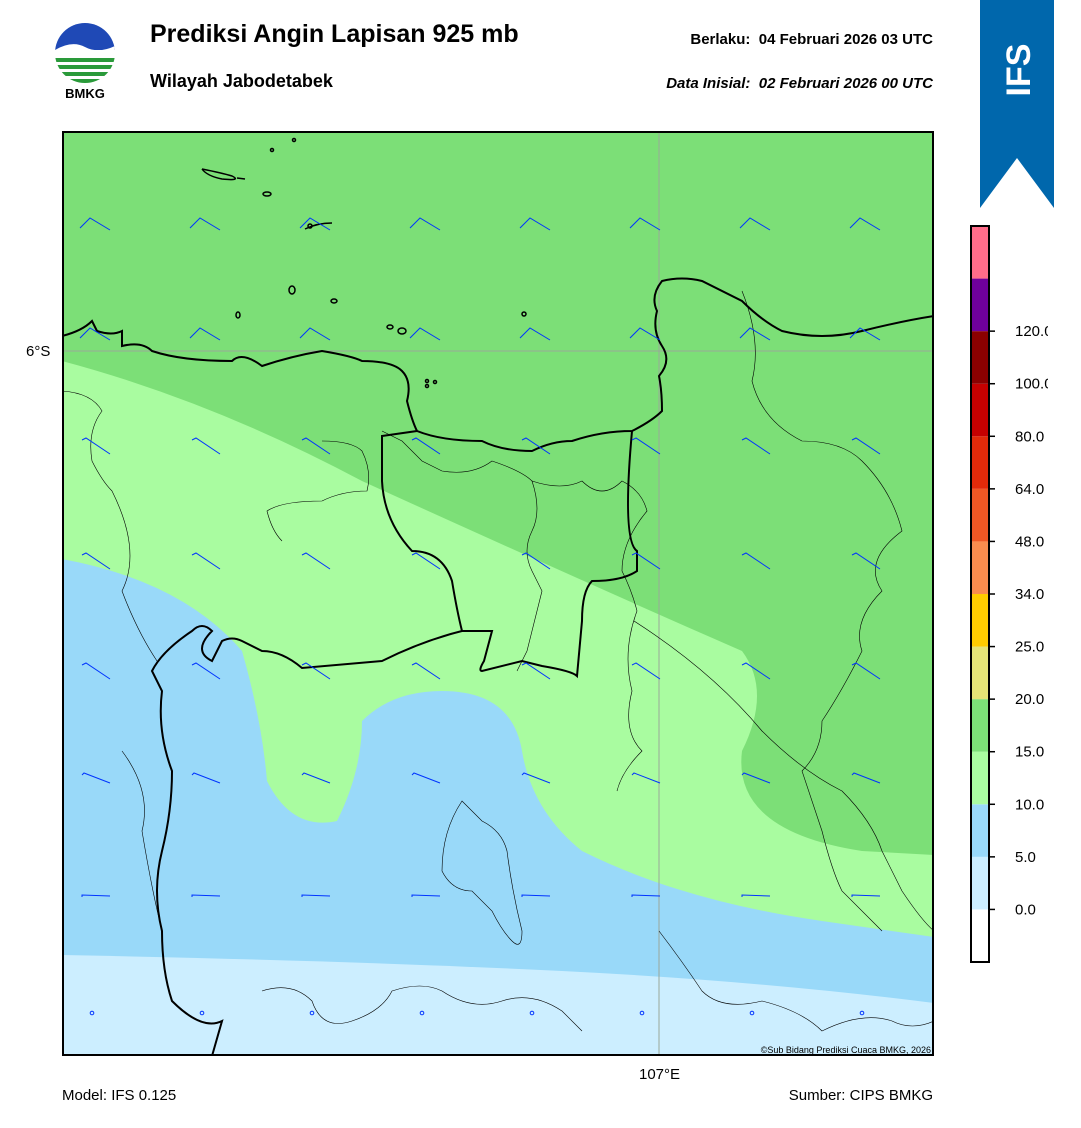  Describe the element at coordinates (38, 351) in the screenshot. I see `lat-label: 6°S` at that location.